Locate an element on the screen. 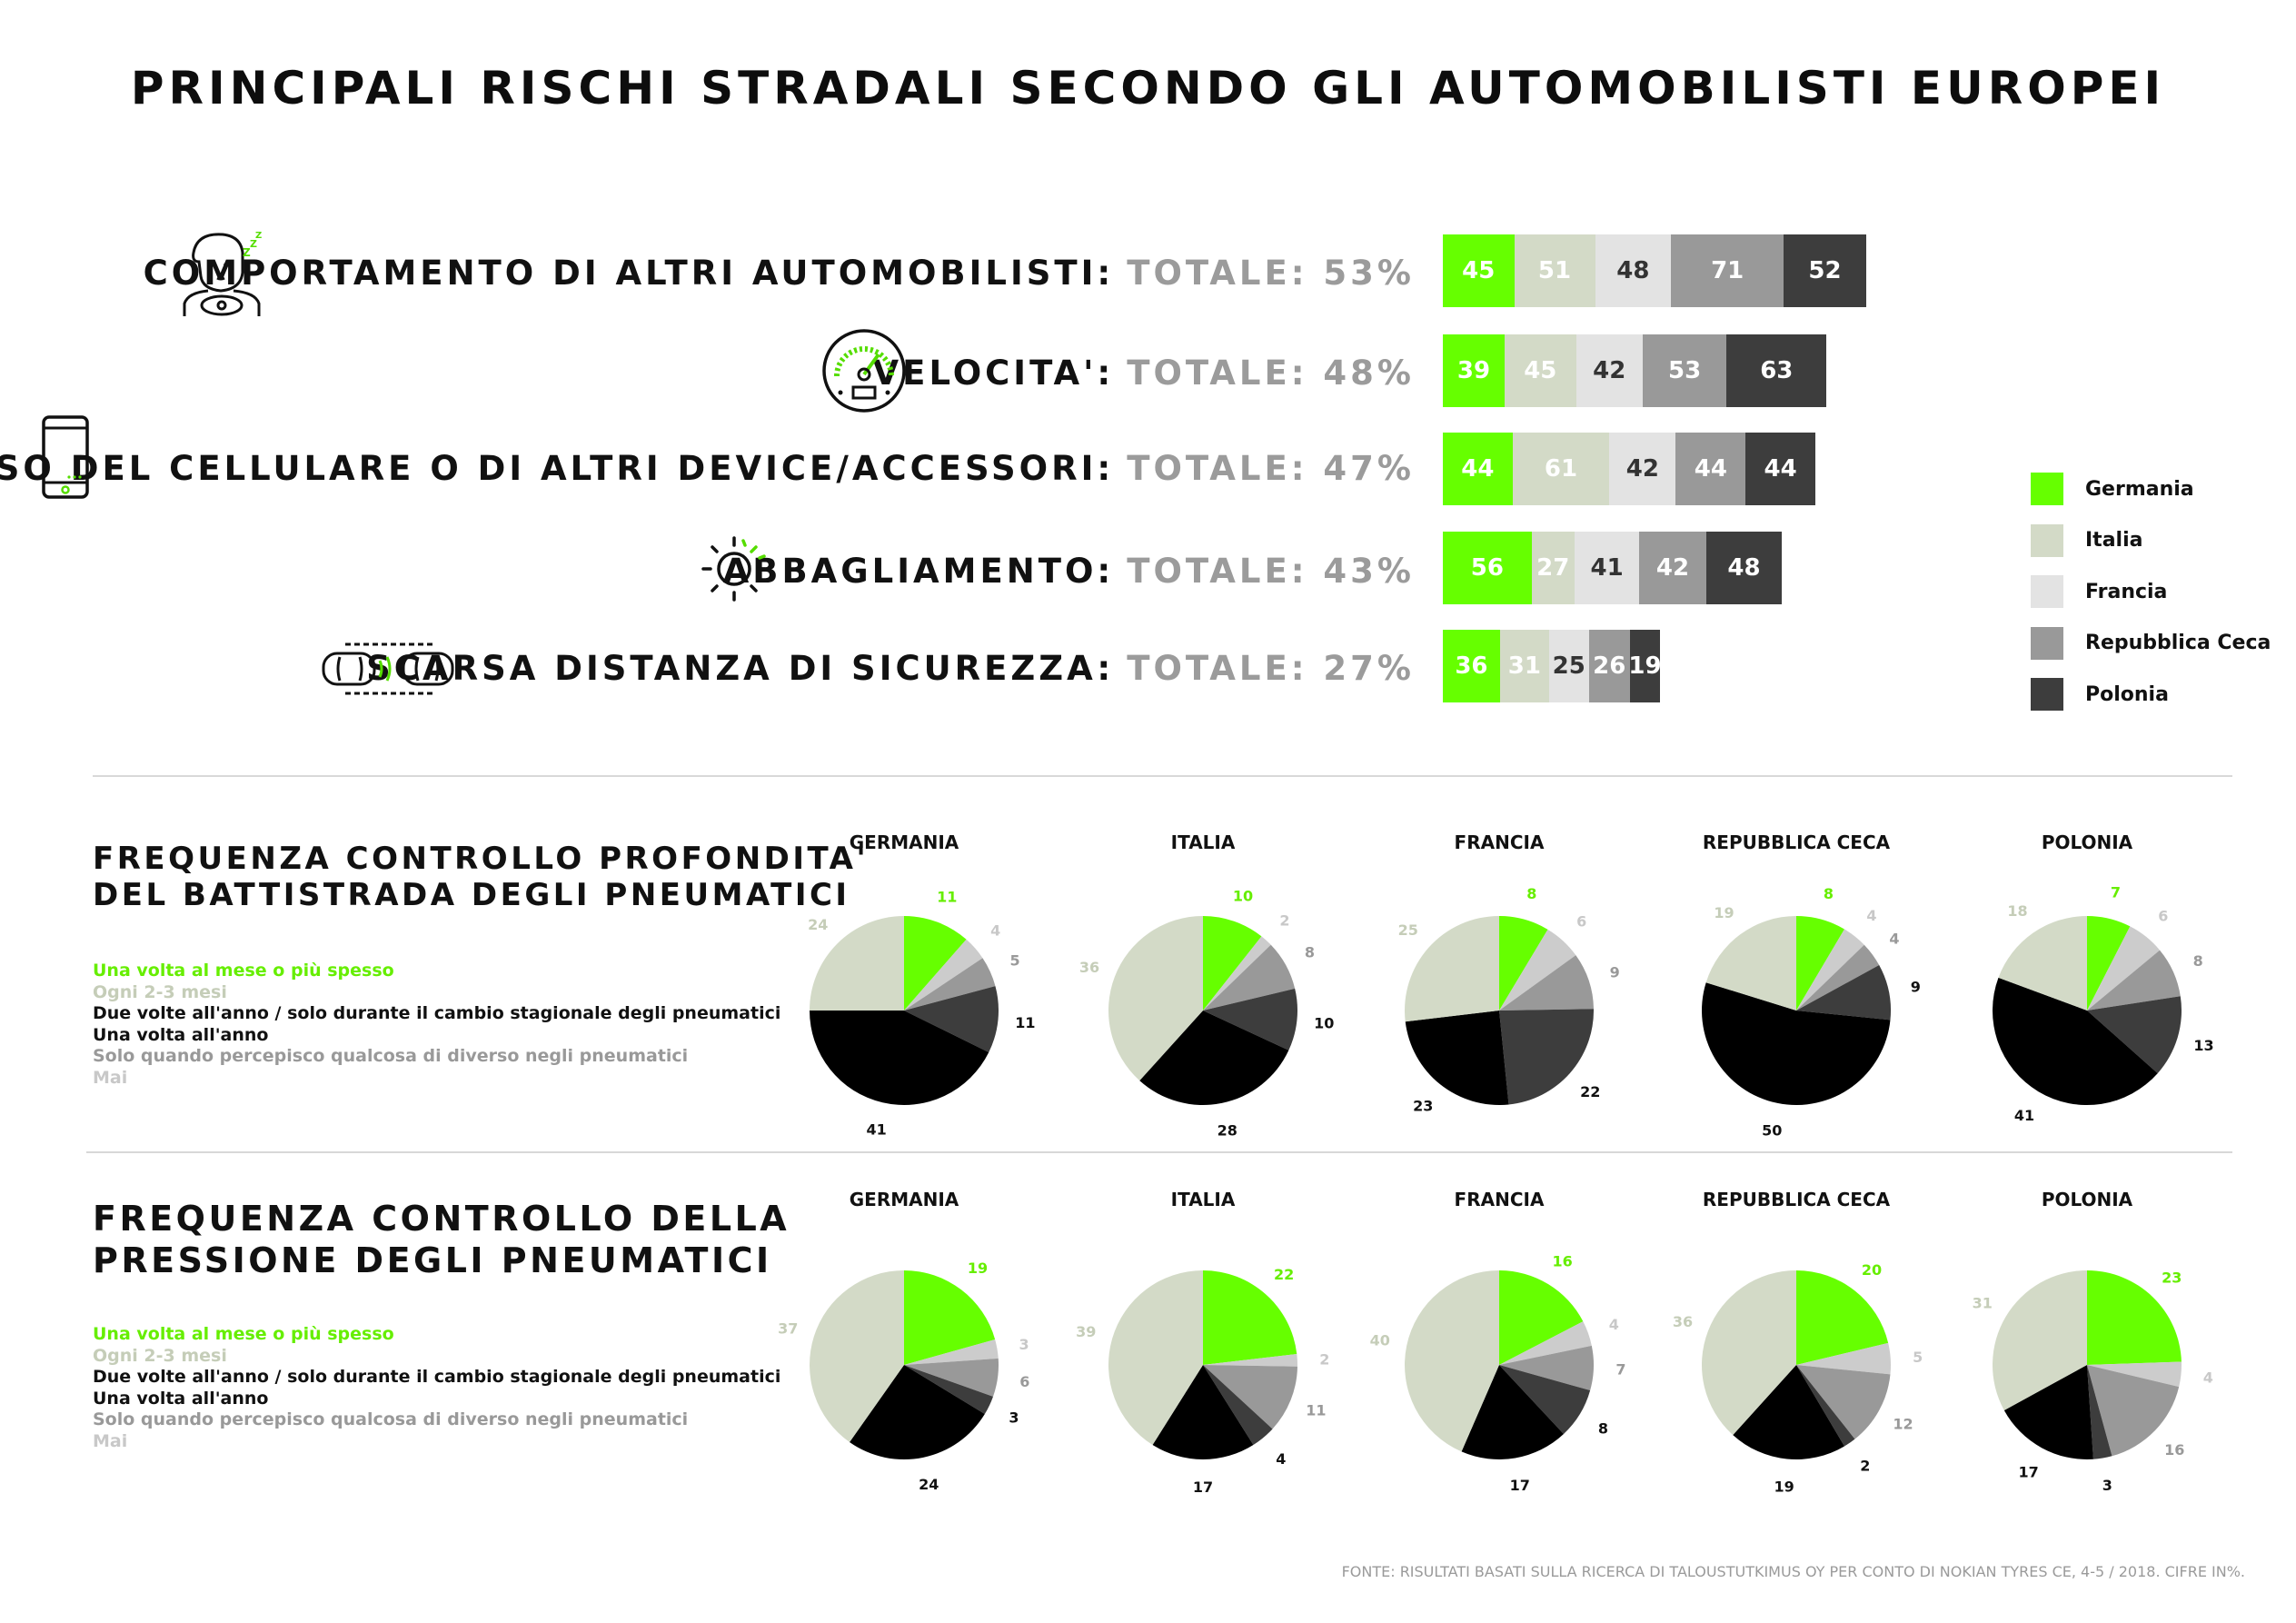 The height and width of the screenshot is (1623, 2296). bar-segment: 44 is located at coordinates (1478, 469).